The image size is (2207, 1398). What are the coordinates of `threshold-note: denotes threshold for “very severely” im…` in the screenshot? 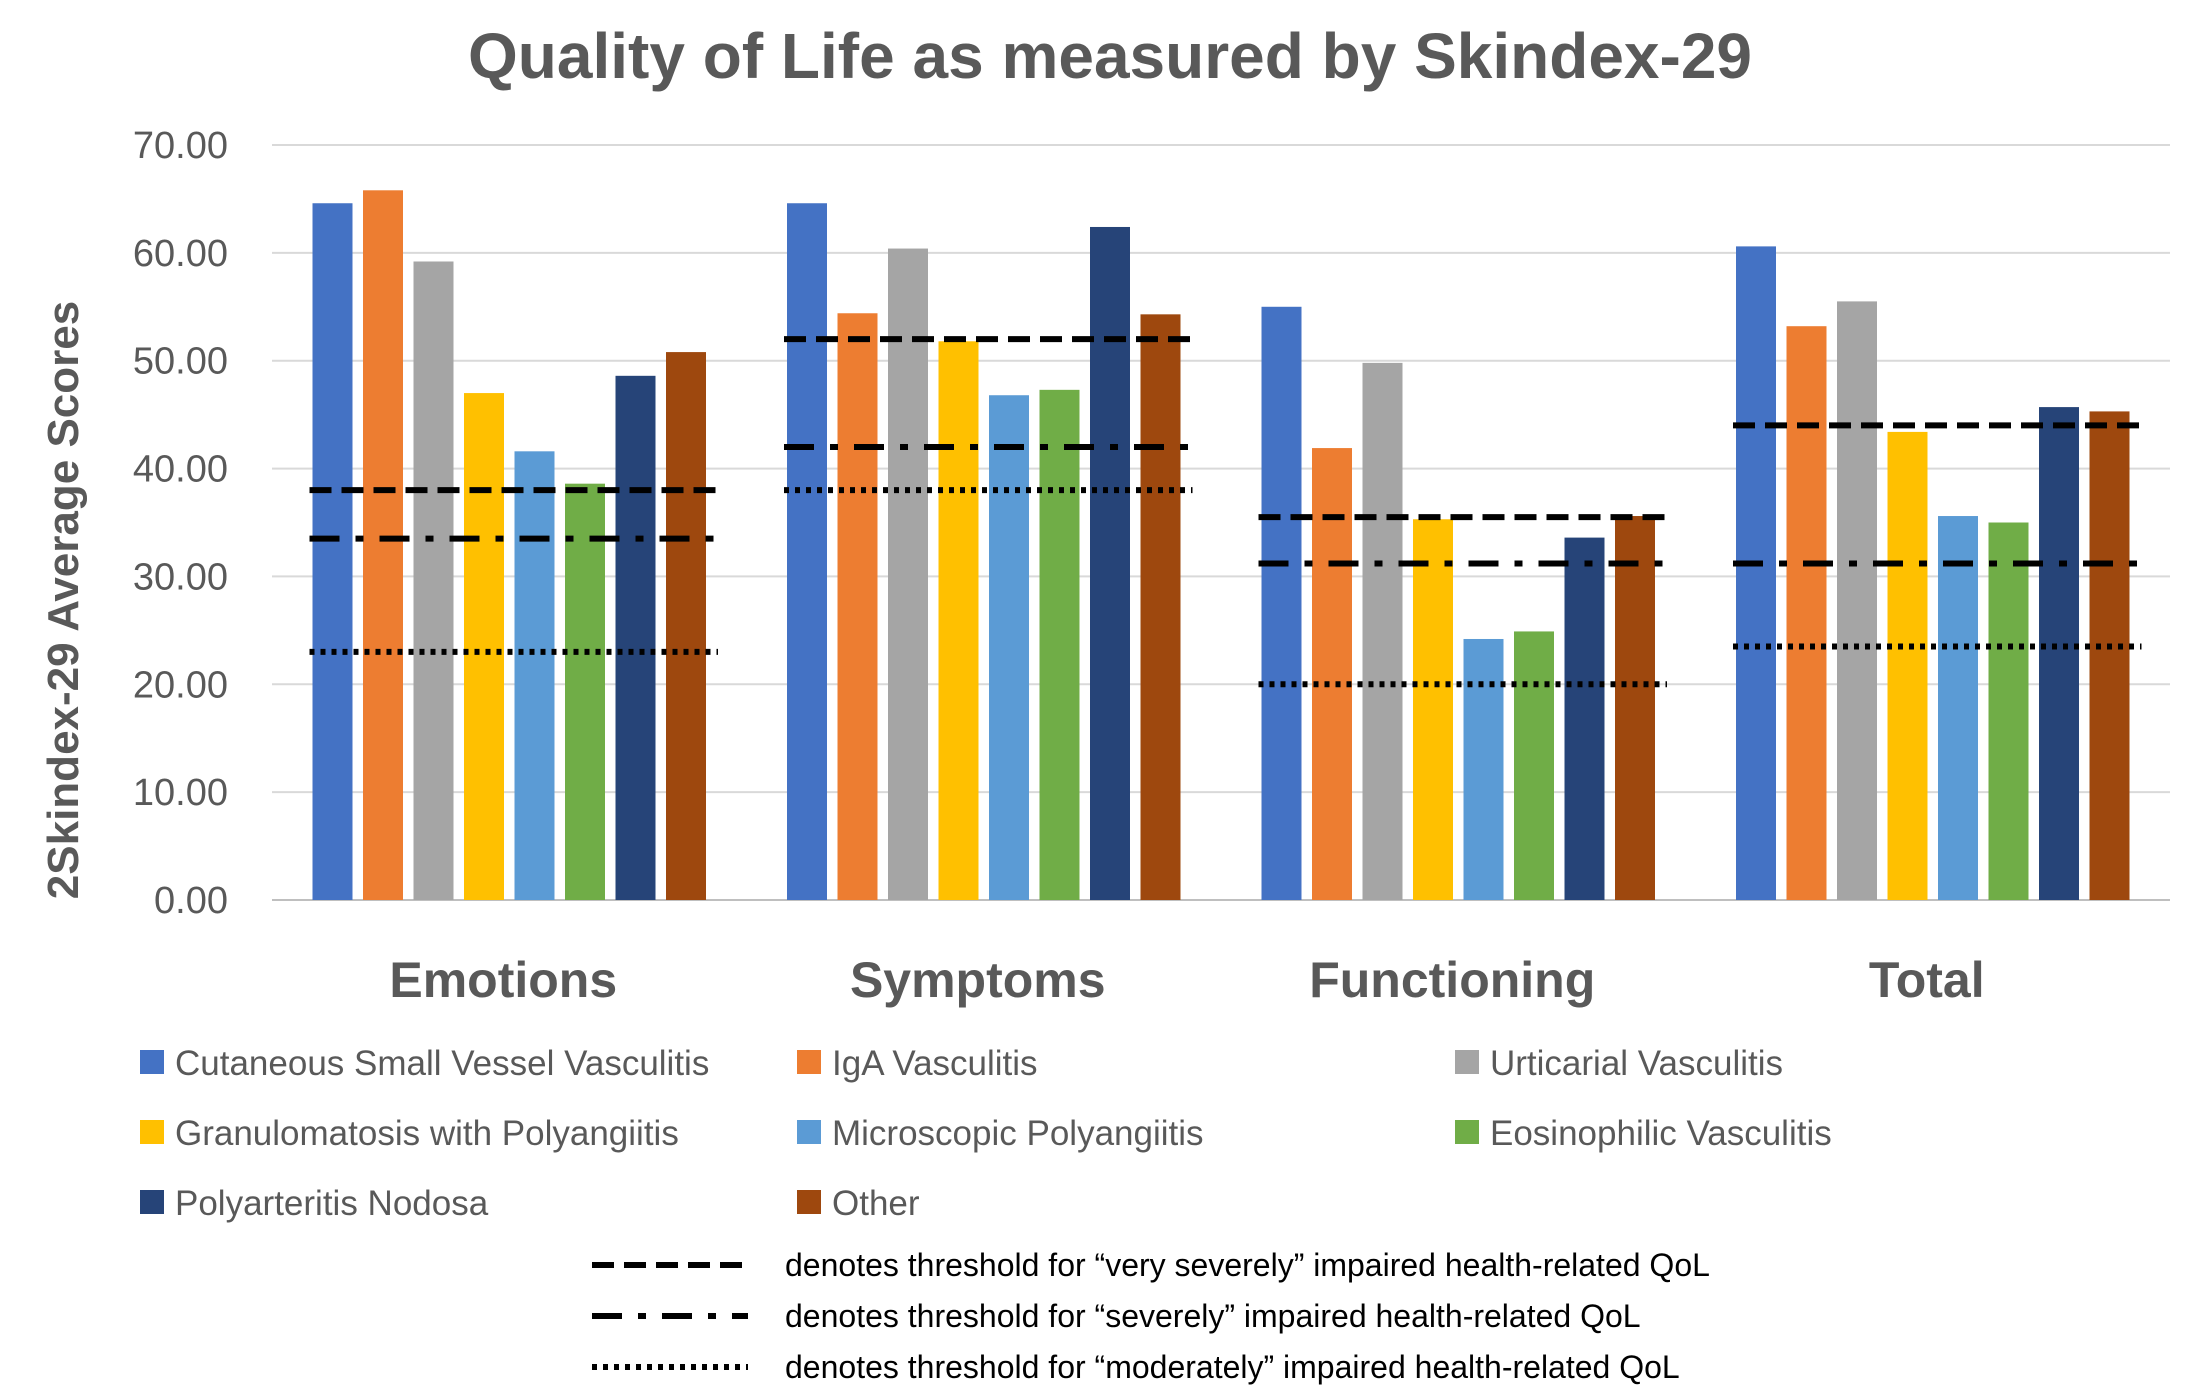 It's located at (1247, 1265).